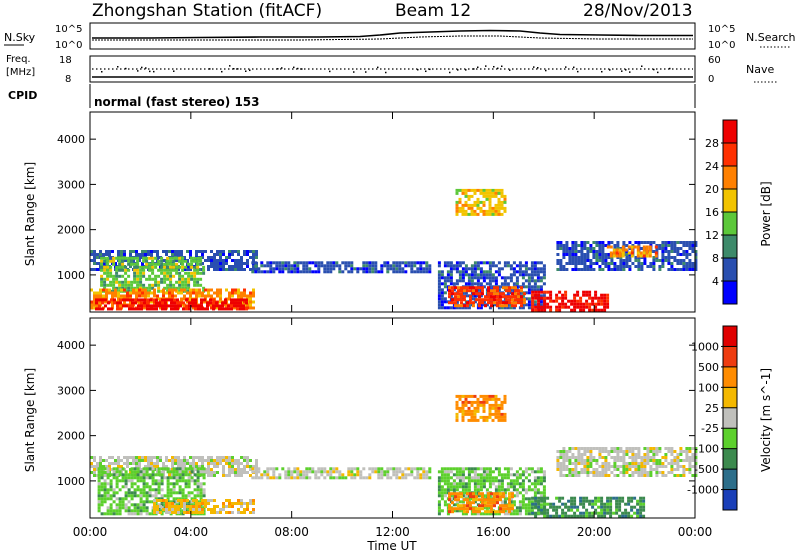  I want to click on nave-dot, so click(654, 69).